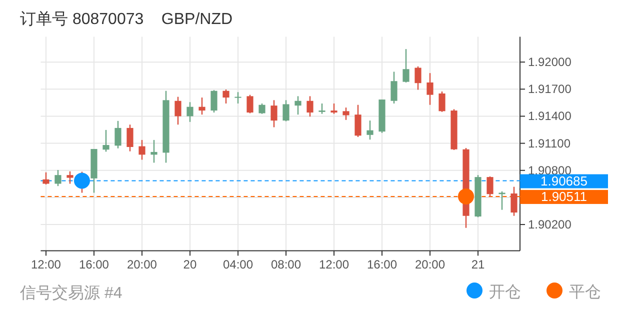 This screenshot has width=620, height=310. Describe the element at coordinates (126, 19) in the screenshot. I see `chart-title: 订单号 80870073 GBP/NZD` at that location.